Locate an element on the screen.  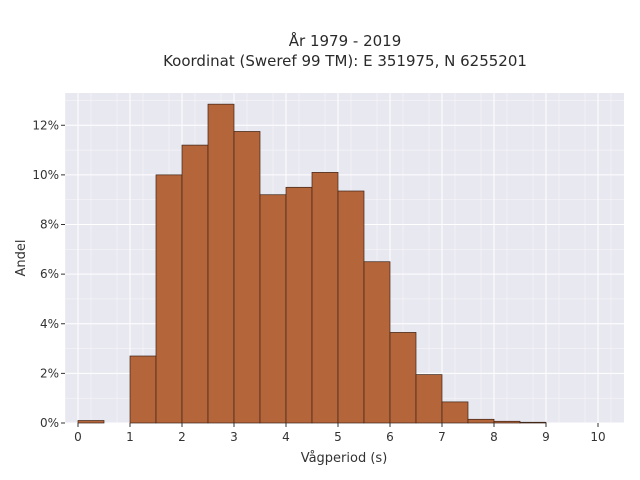
y-tick-label: 2% is located at coordinates (49, 373).